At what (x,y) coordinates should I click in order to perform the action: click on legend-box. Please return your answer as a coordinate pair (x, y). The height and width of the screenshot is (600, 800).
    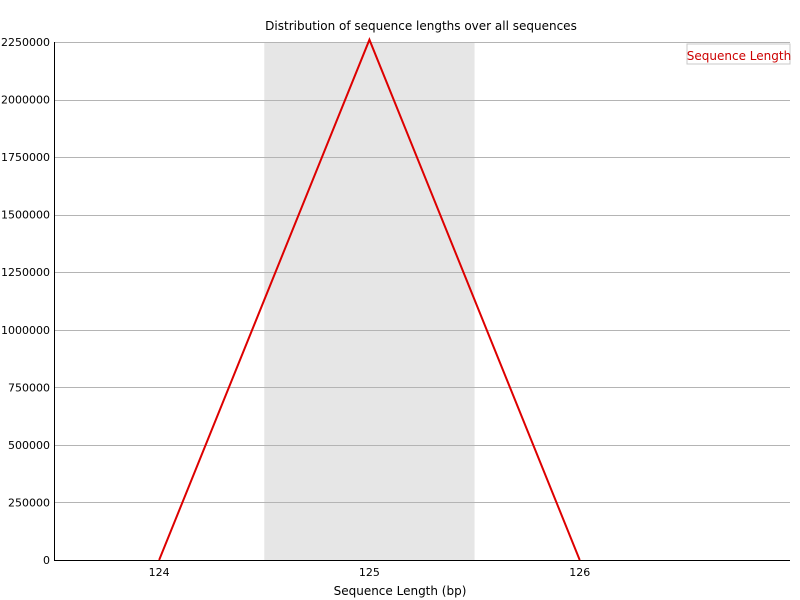
    Looking at the image, I should click on (738, 54).